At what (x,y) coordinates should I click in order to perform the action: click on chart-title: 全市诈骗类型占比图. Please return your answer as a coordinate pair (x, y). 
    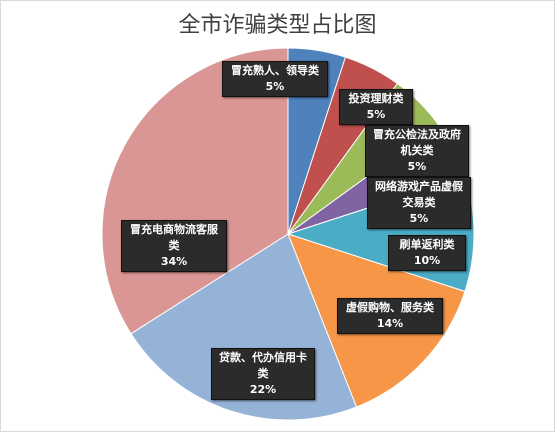
    Looking at the image, I should click on (277, 25).